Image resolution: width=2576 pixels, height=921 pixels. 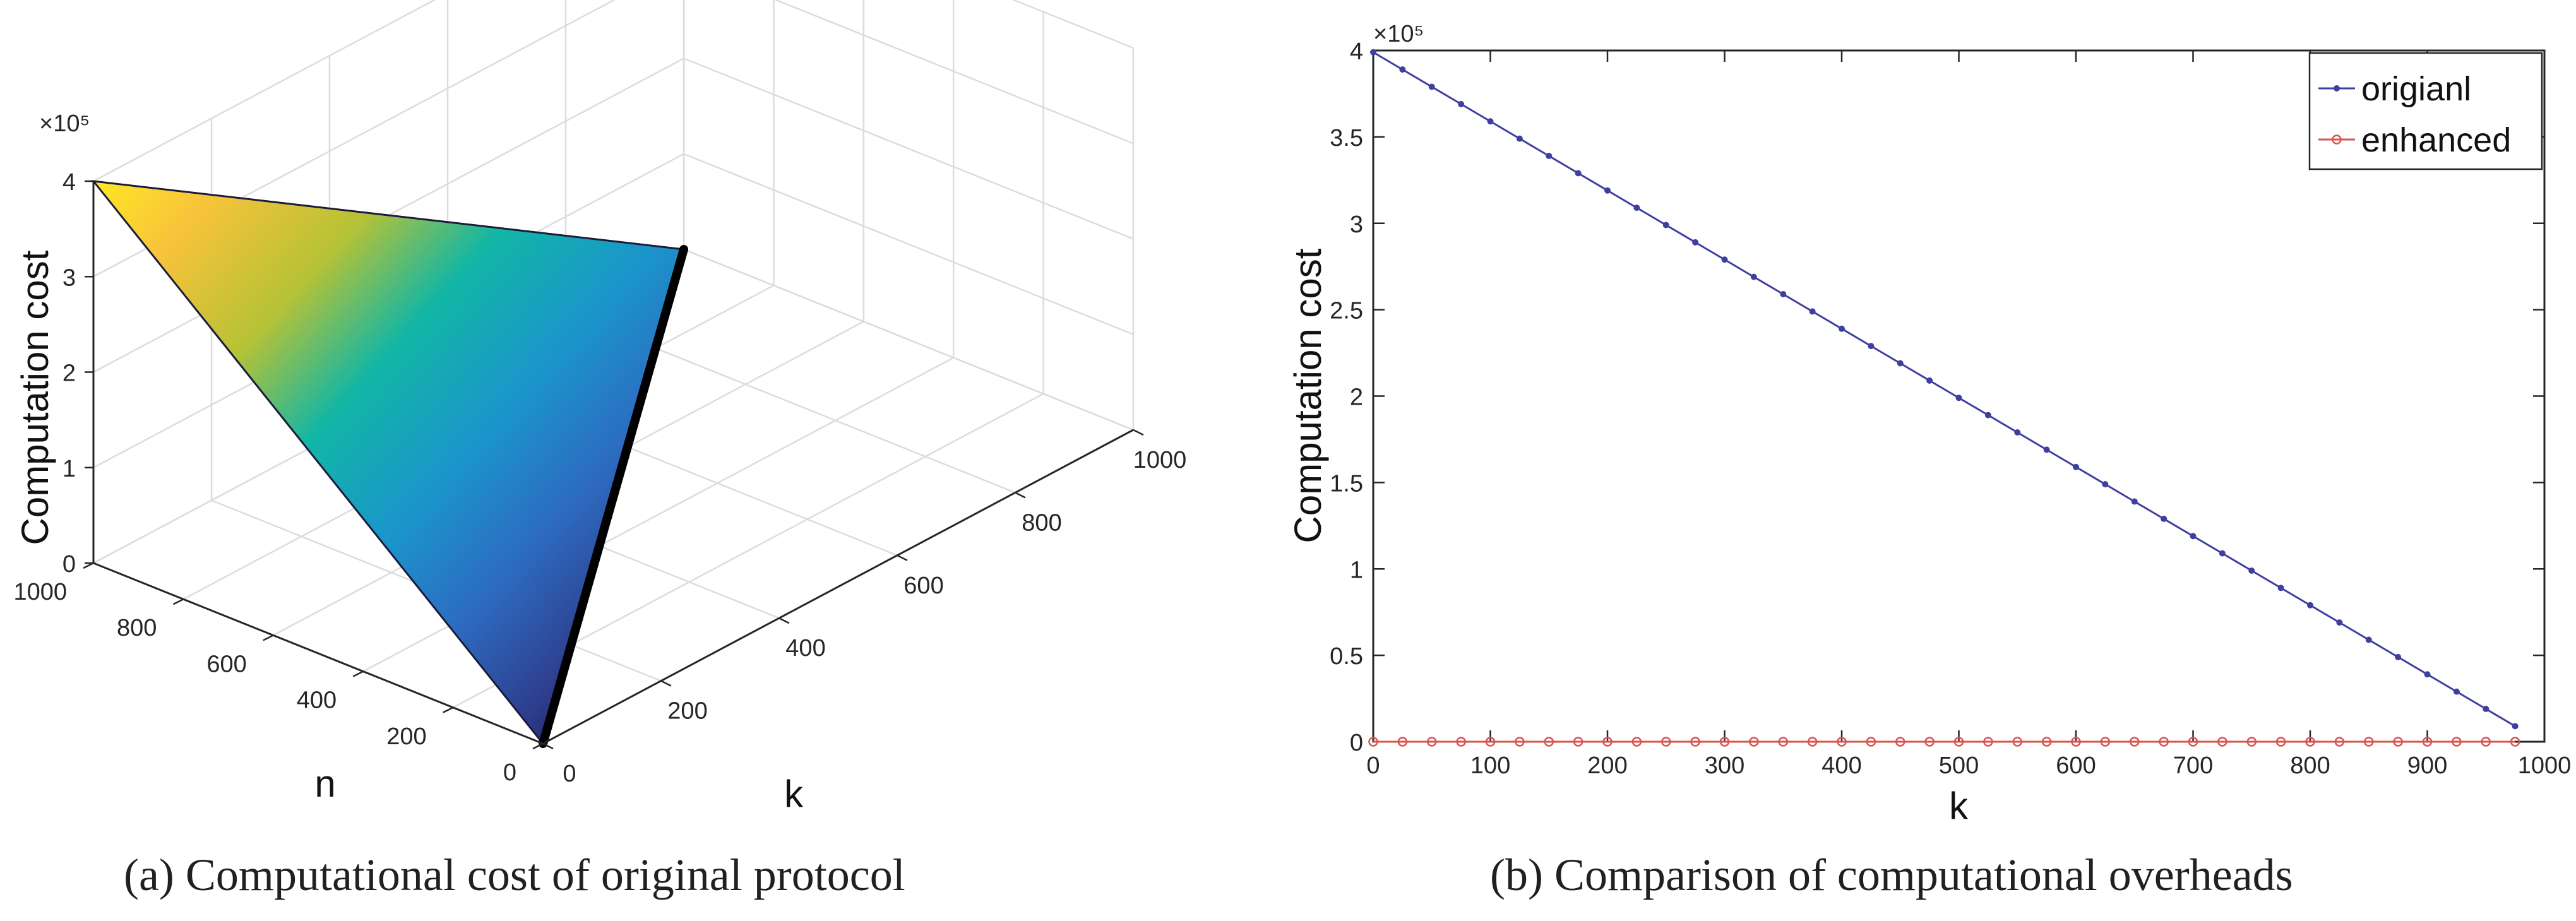 I want to click on z-exponent-label: ×10⁵, so click(x=64, y=123).